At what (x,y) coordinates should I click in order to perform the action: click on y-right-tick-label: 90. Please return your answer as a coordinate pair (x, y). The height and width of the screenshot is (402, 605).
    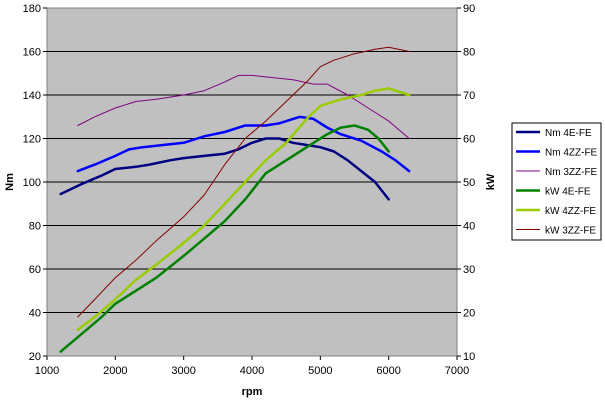
    Looking at the image, I should click on (469, 9).